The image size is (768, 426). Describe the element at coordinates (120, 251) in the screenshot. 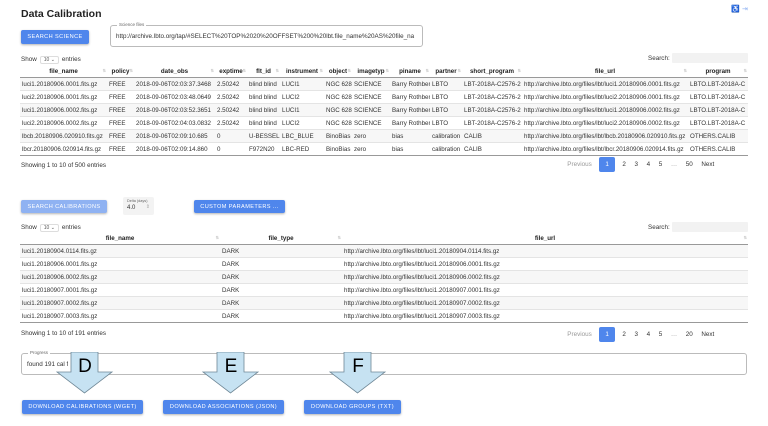

I see `cell-file-name: luci1.20180904.0114.fits.gz` at that location.